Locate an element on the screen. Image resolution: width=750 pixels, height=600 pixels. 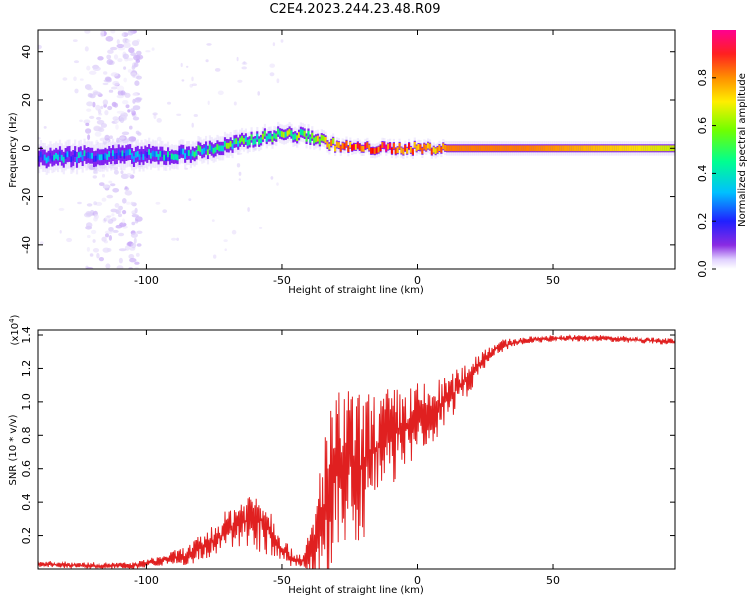
colorbar-label: Normalized spectral amplitude is located at coordinates (742, 150).